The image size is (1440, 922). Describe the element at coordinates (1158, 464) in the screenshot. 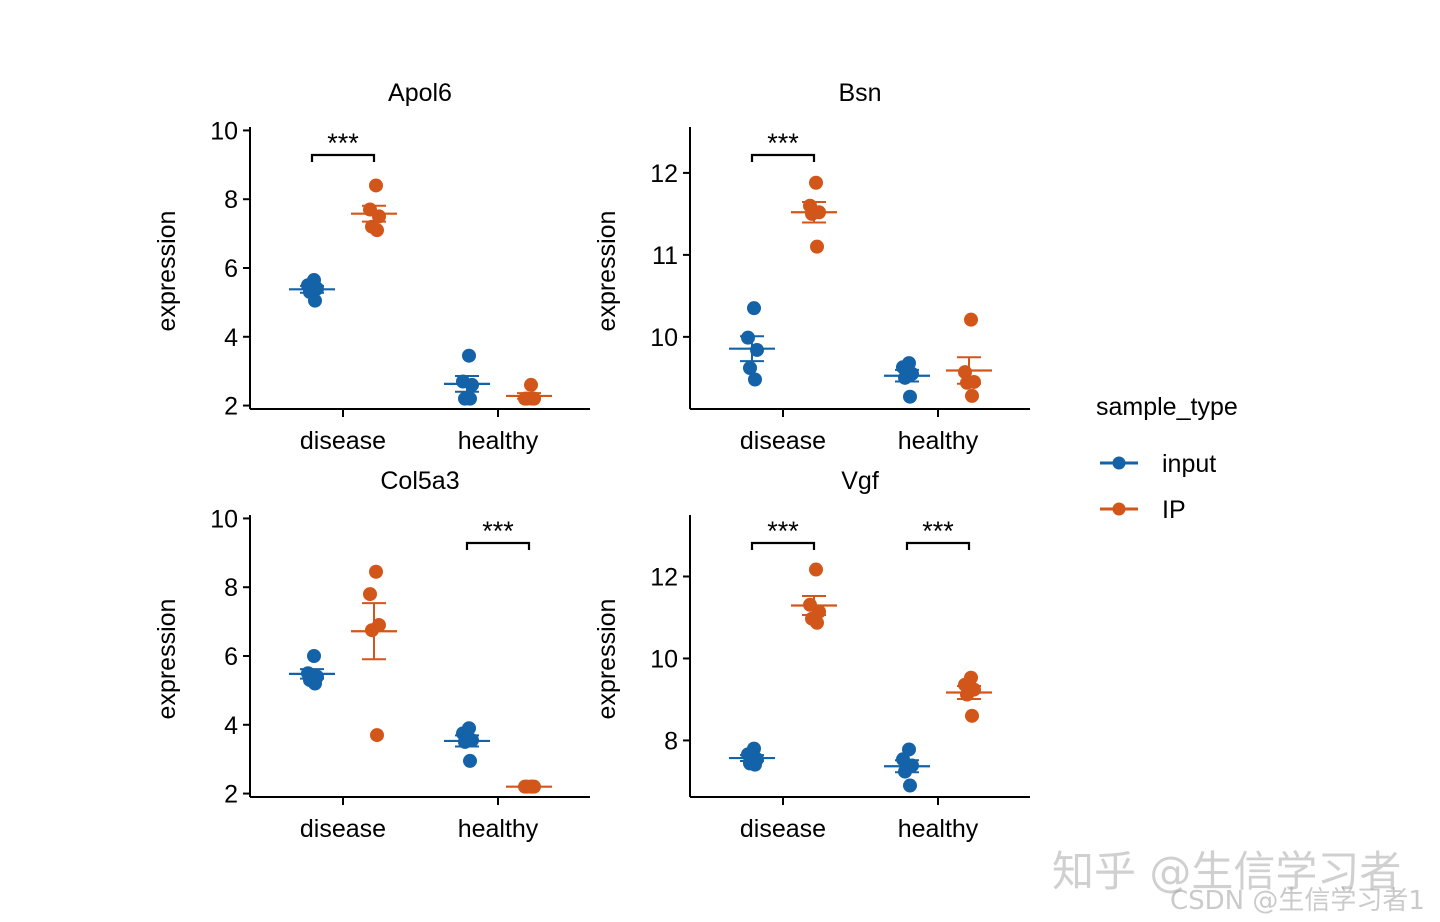

I see `legend-item-input: input` at that location.